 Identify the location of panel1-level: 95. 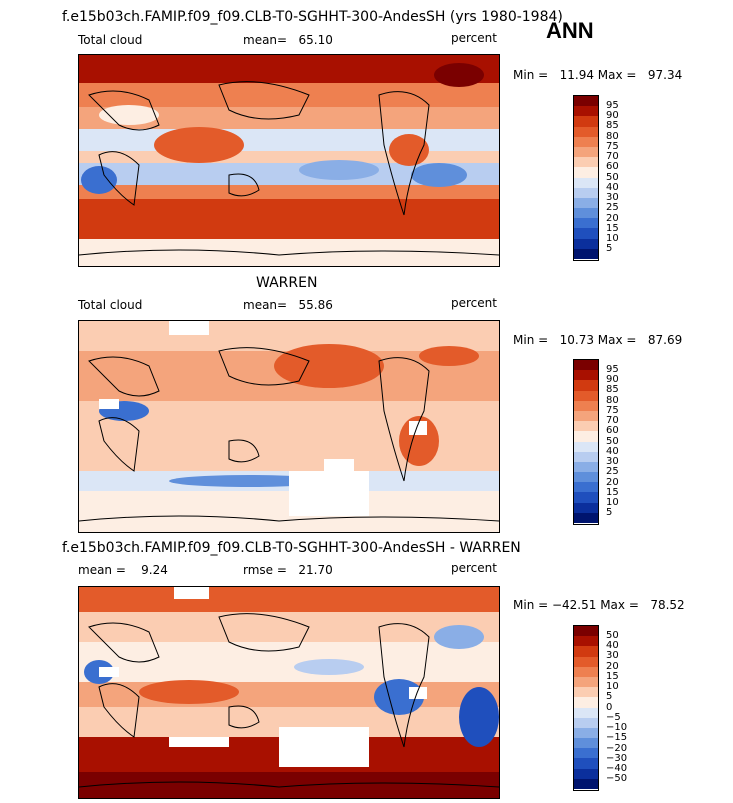
(612, 105).